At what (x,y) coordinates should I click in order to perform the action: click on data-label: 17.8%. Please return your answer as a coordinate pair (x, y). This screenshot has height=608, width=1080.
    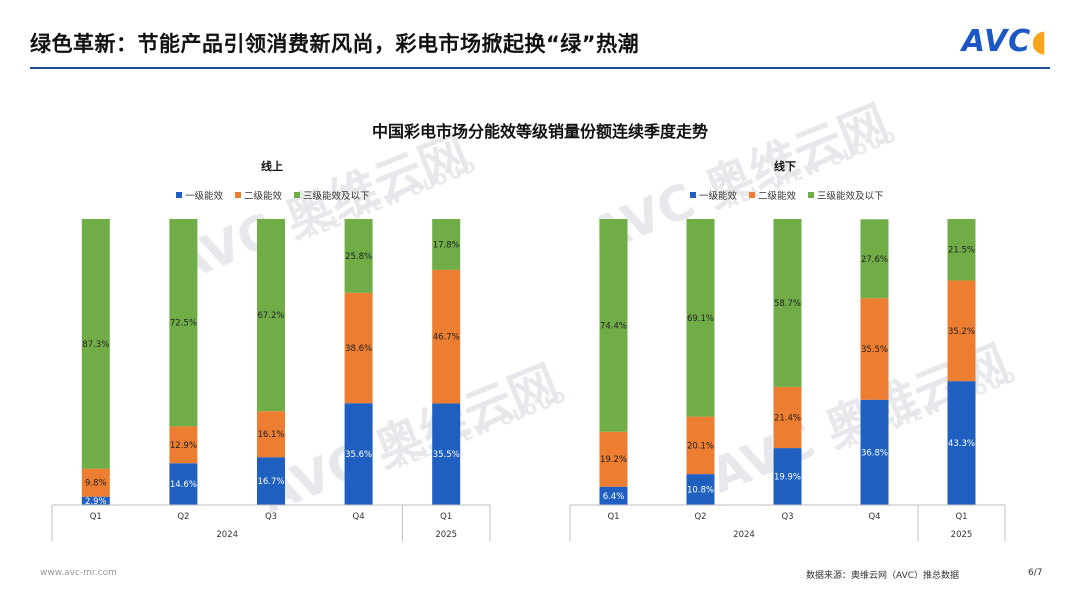
    Looking at the image, I should click on (446, 245).